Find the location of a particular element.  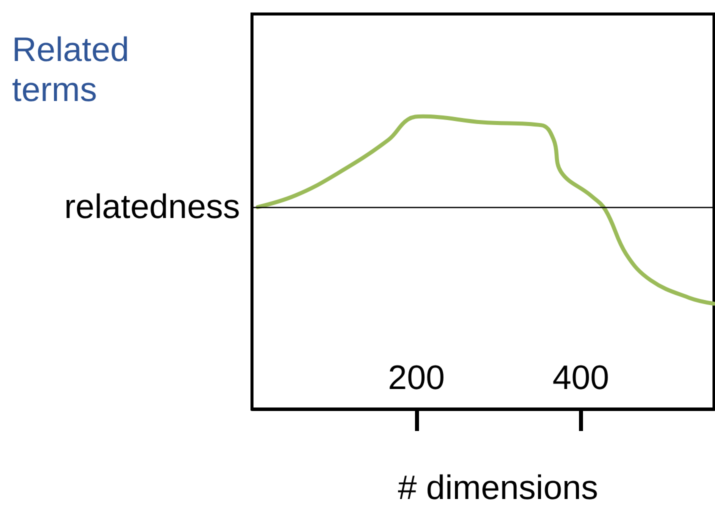

x-tick-label: 400 is located at coordinates (581, 378).